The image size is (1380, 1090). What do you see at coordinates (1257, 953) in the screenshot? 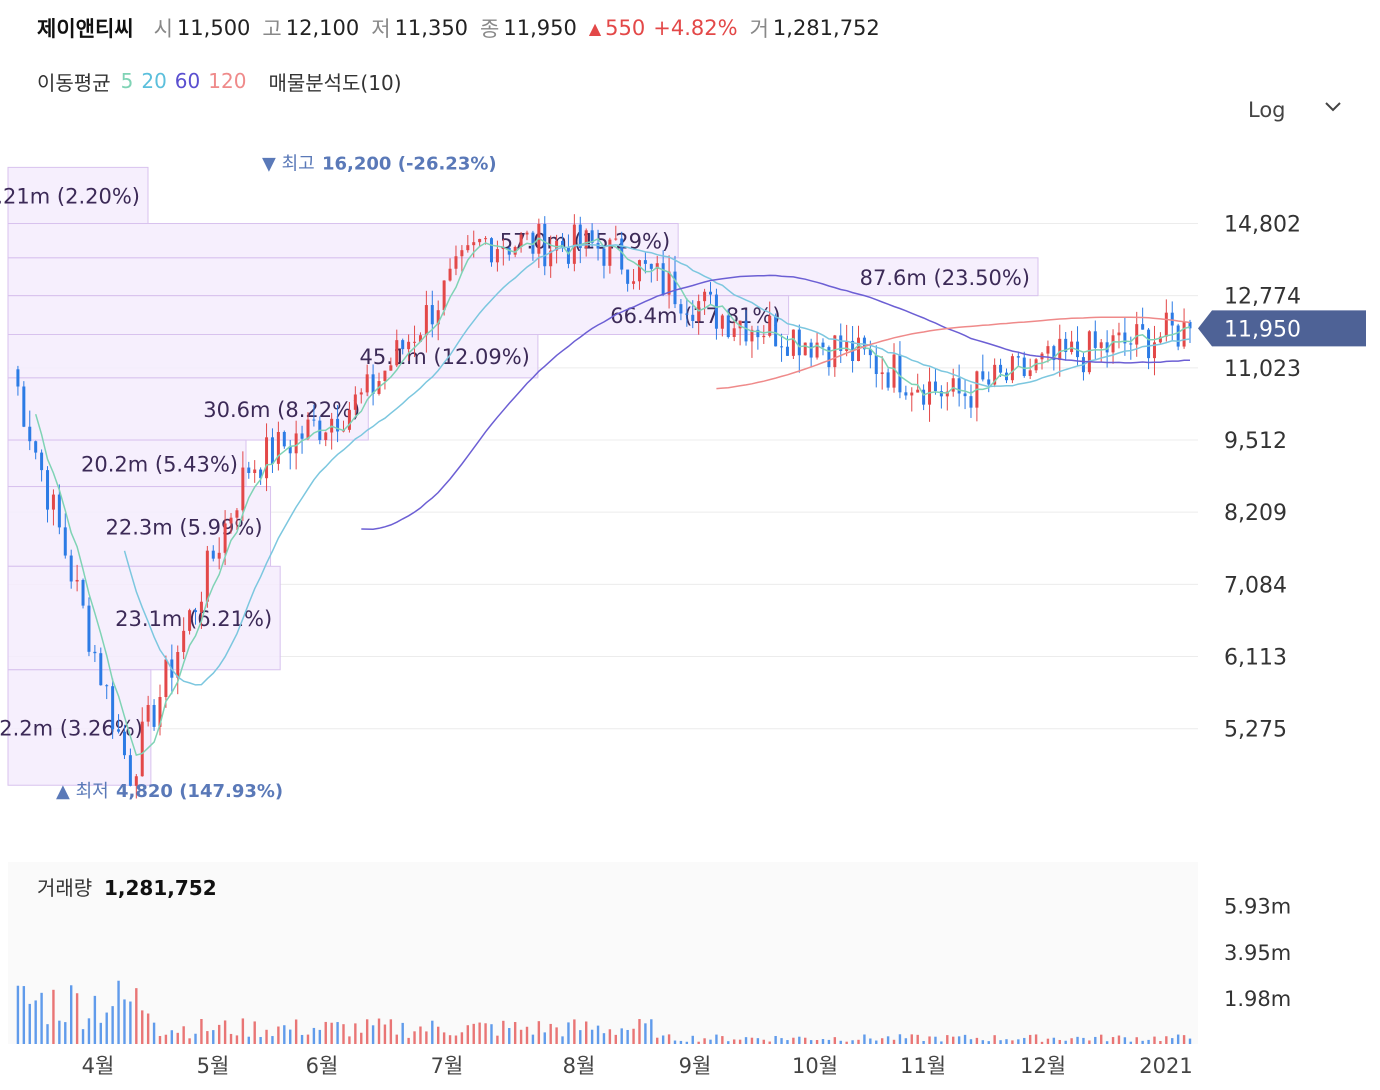
I see `volume-y-tick-label: 3.95m` at bounding box center [1257, 953].